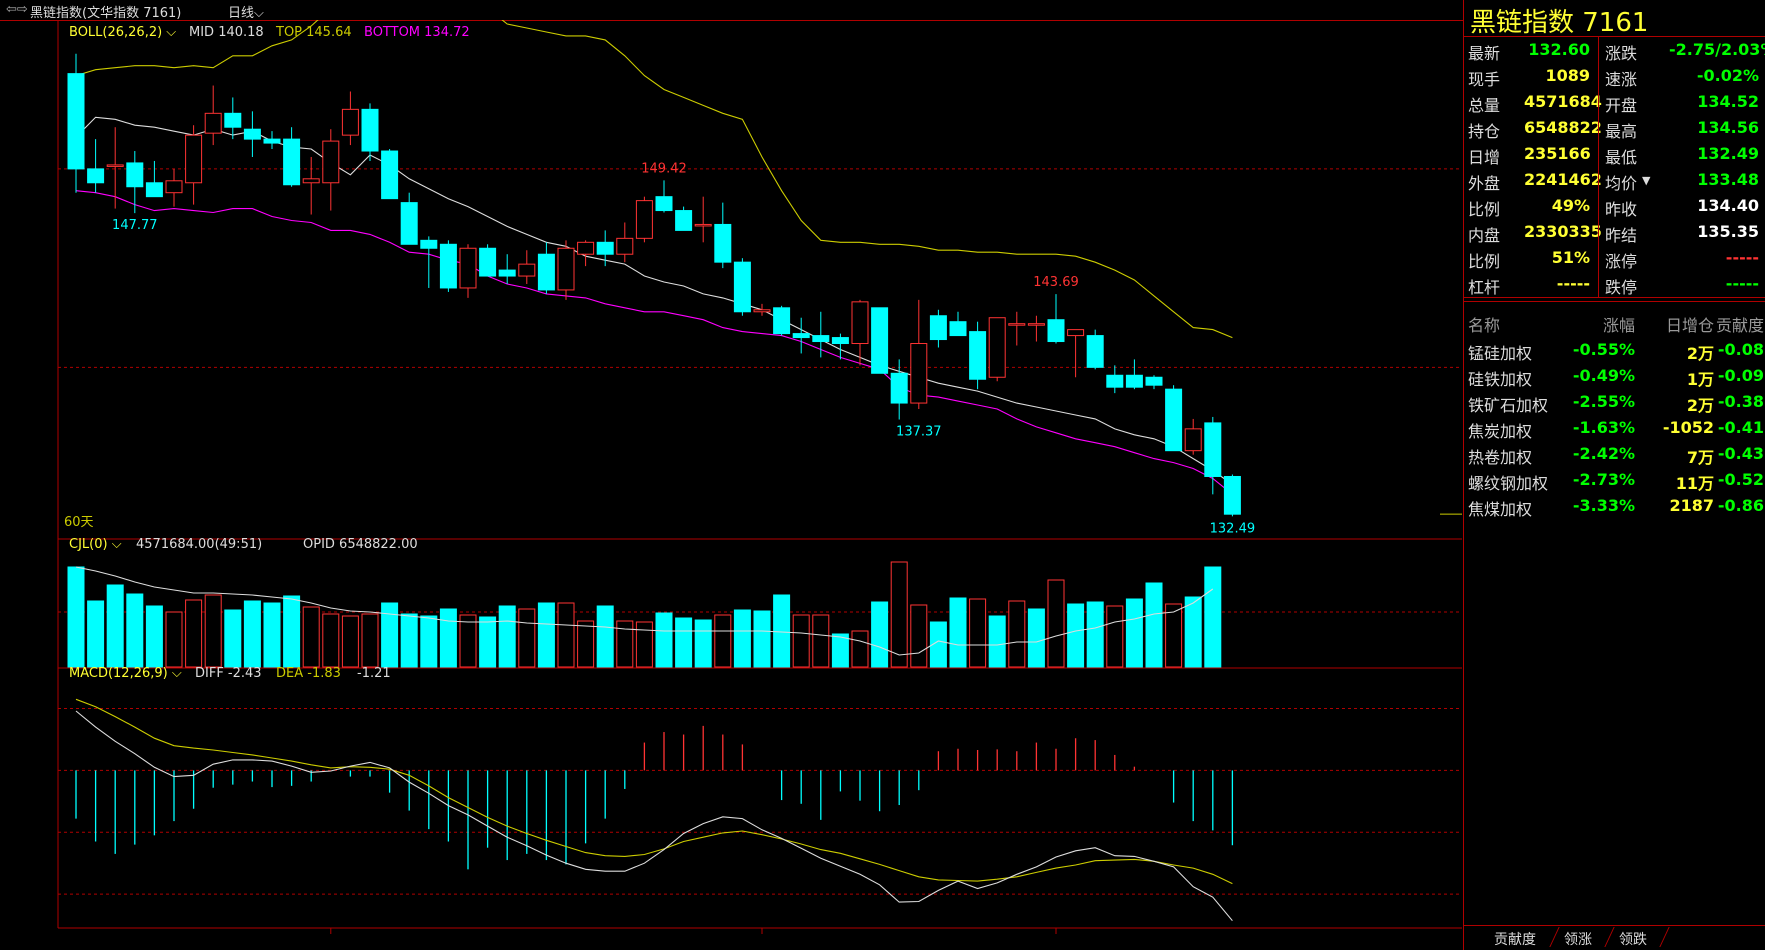 The width and height of the screenshot is (1765, 950). I want to click on bottom-tabs: 贡献度 领涨 领跌, so click(1614, 937).